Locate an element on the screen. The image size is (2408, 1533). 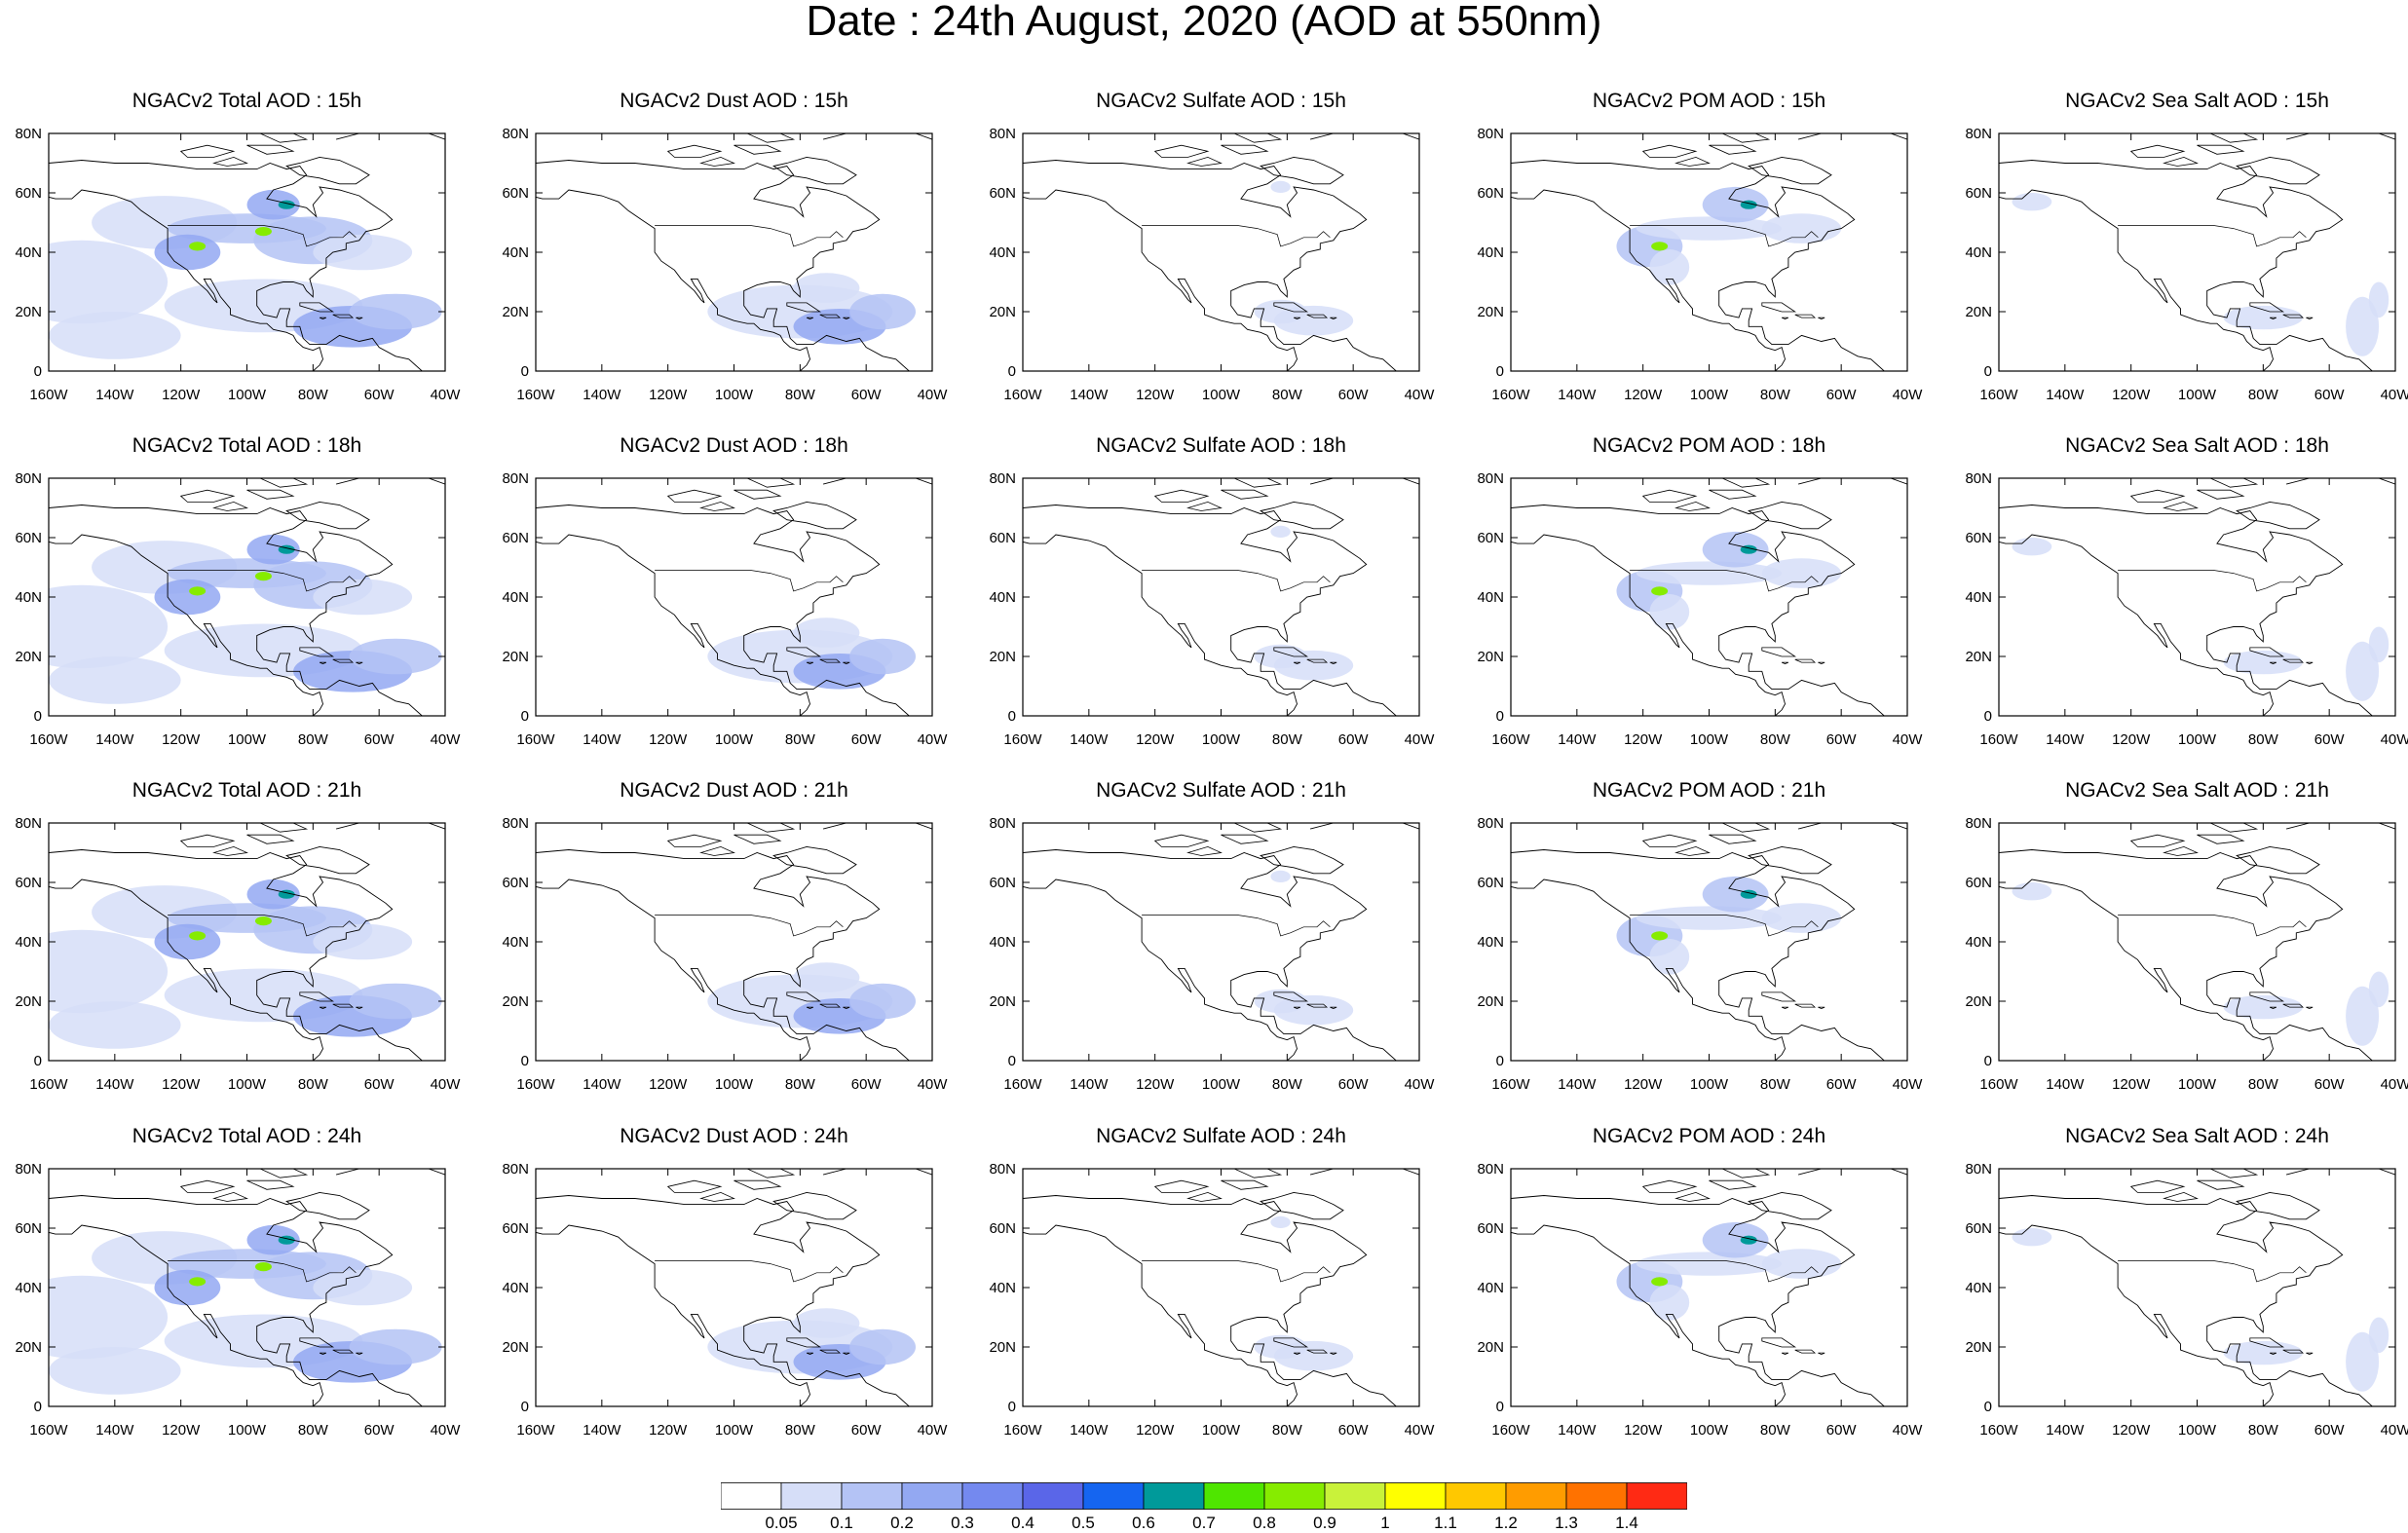
aod-hotspot is located at coordinates (1660, 1282).